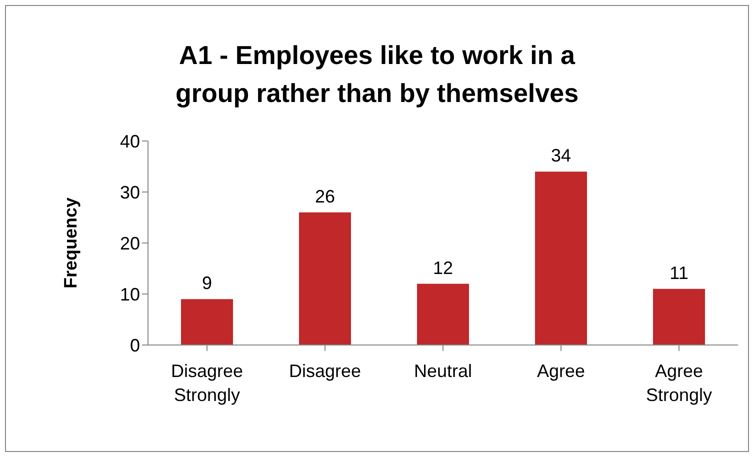 The height and width of the screenshot is (457, 754). I want to click on x-tick-label: Agree Strongly, so click(679, 383).